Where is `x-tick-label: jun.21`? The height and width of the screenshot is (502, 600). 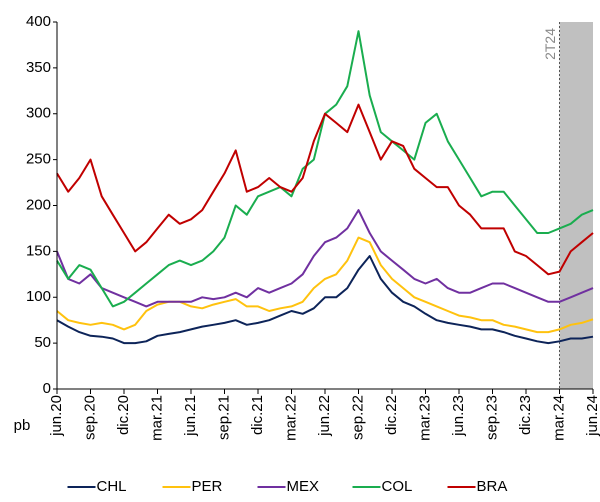 x-tick-label: jun.21 is located at coordinates (190, 416).